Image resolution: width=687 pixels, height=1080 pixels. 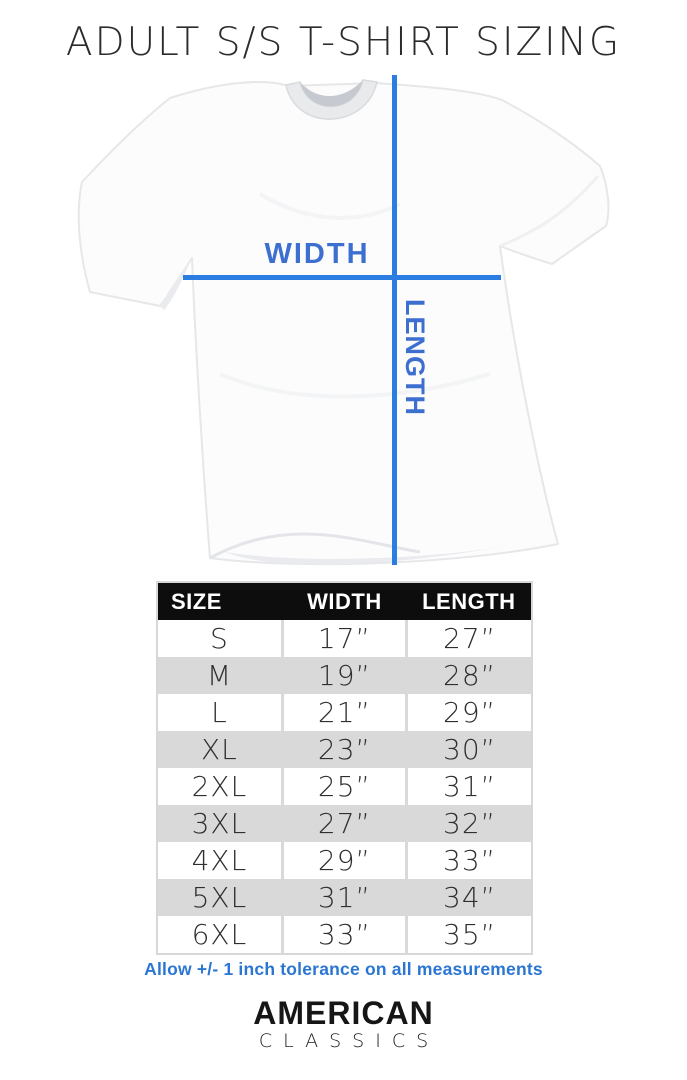 I want to click on table-row: L 21” 29”, so click(x=344, y=712).